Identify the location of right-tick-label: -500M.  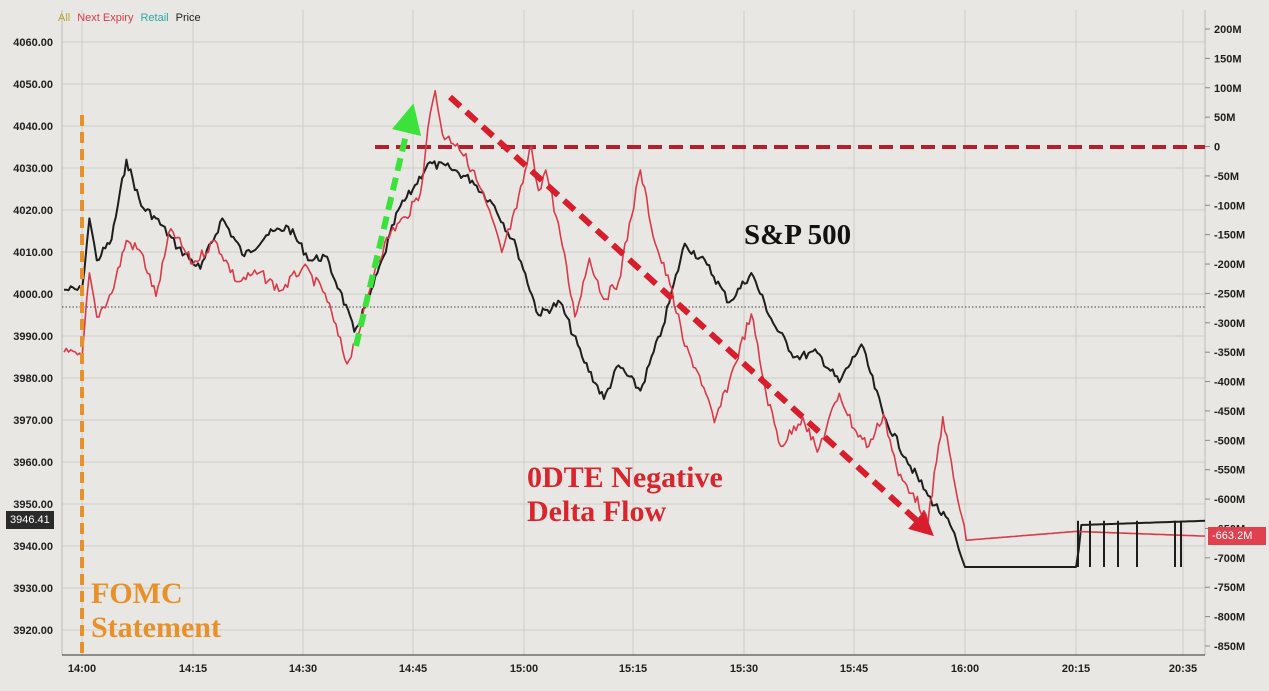
(1229, 441).